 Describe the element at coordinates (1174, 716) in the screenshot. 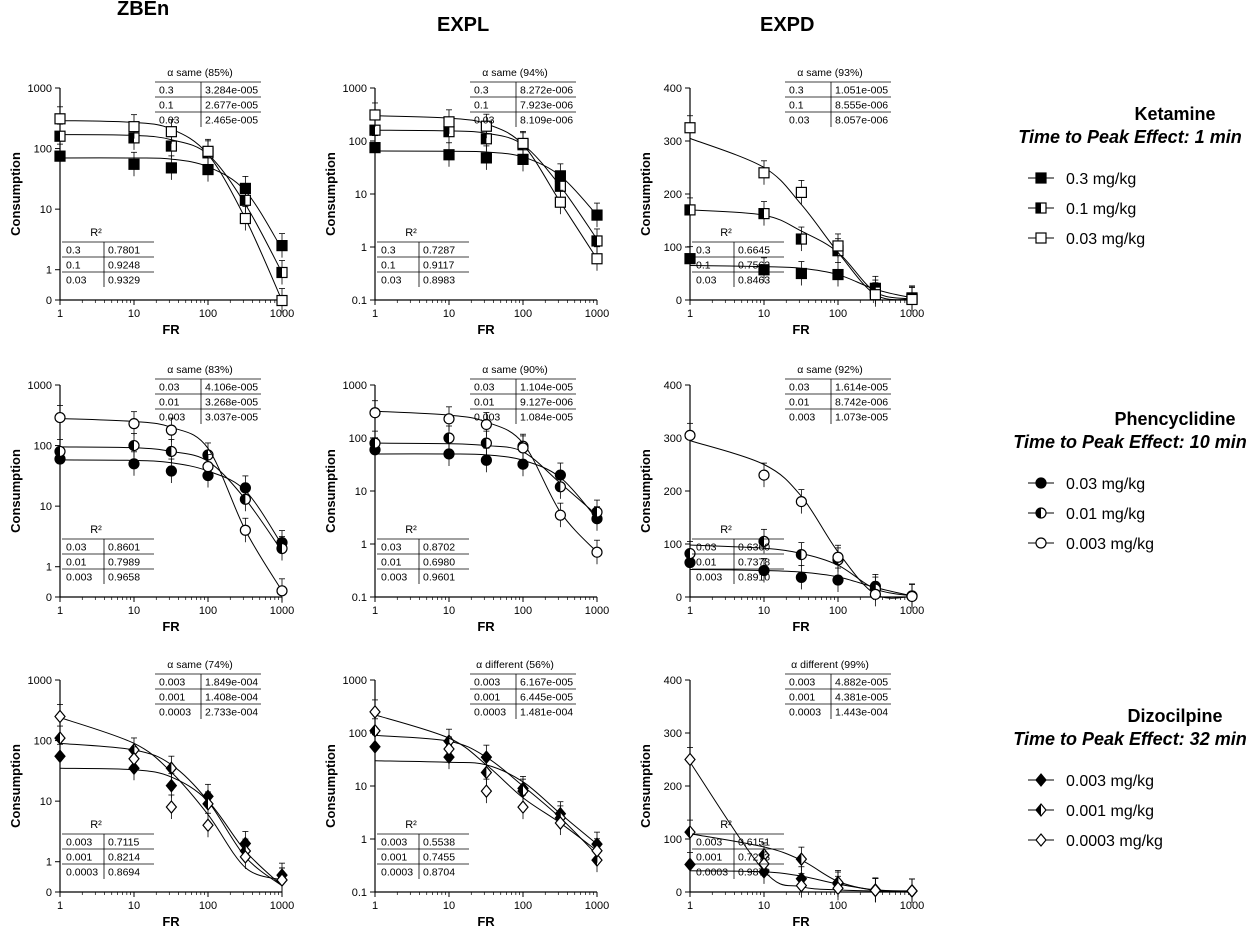

I see `drug-name: Dizocilpine` at that location.